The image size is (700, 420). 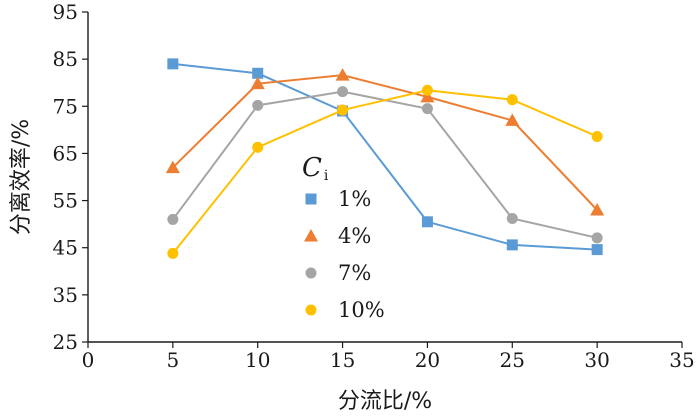 What do you see at coordinates (65, 106) in the screenshot?
I see `y-tick-label: 75` at bounding box center [65, 106].